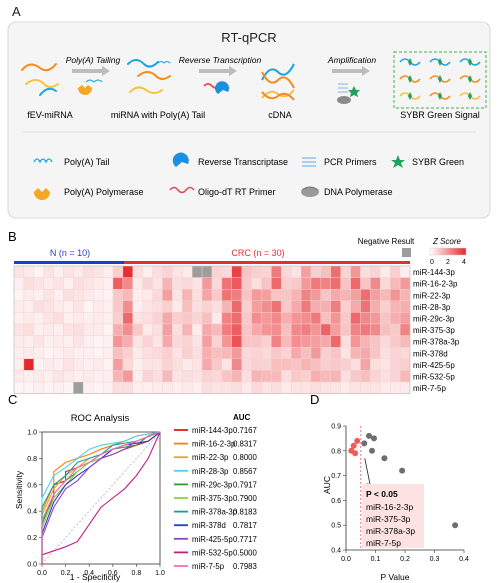 Image resolution: width=498 pixels, height=583 pixels. Describe the element at coordinates (245, 552) in the screenshot. I see `roc-legend-auc: 0.5000` at that location.